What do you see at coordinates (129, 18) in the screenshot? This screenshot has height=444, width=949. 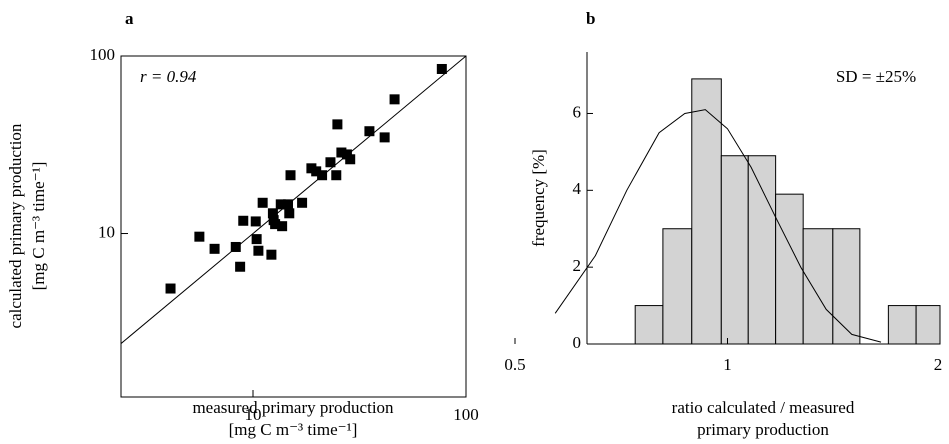 I see `panel-title: a` at bounding box center [129, 18].